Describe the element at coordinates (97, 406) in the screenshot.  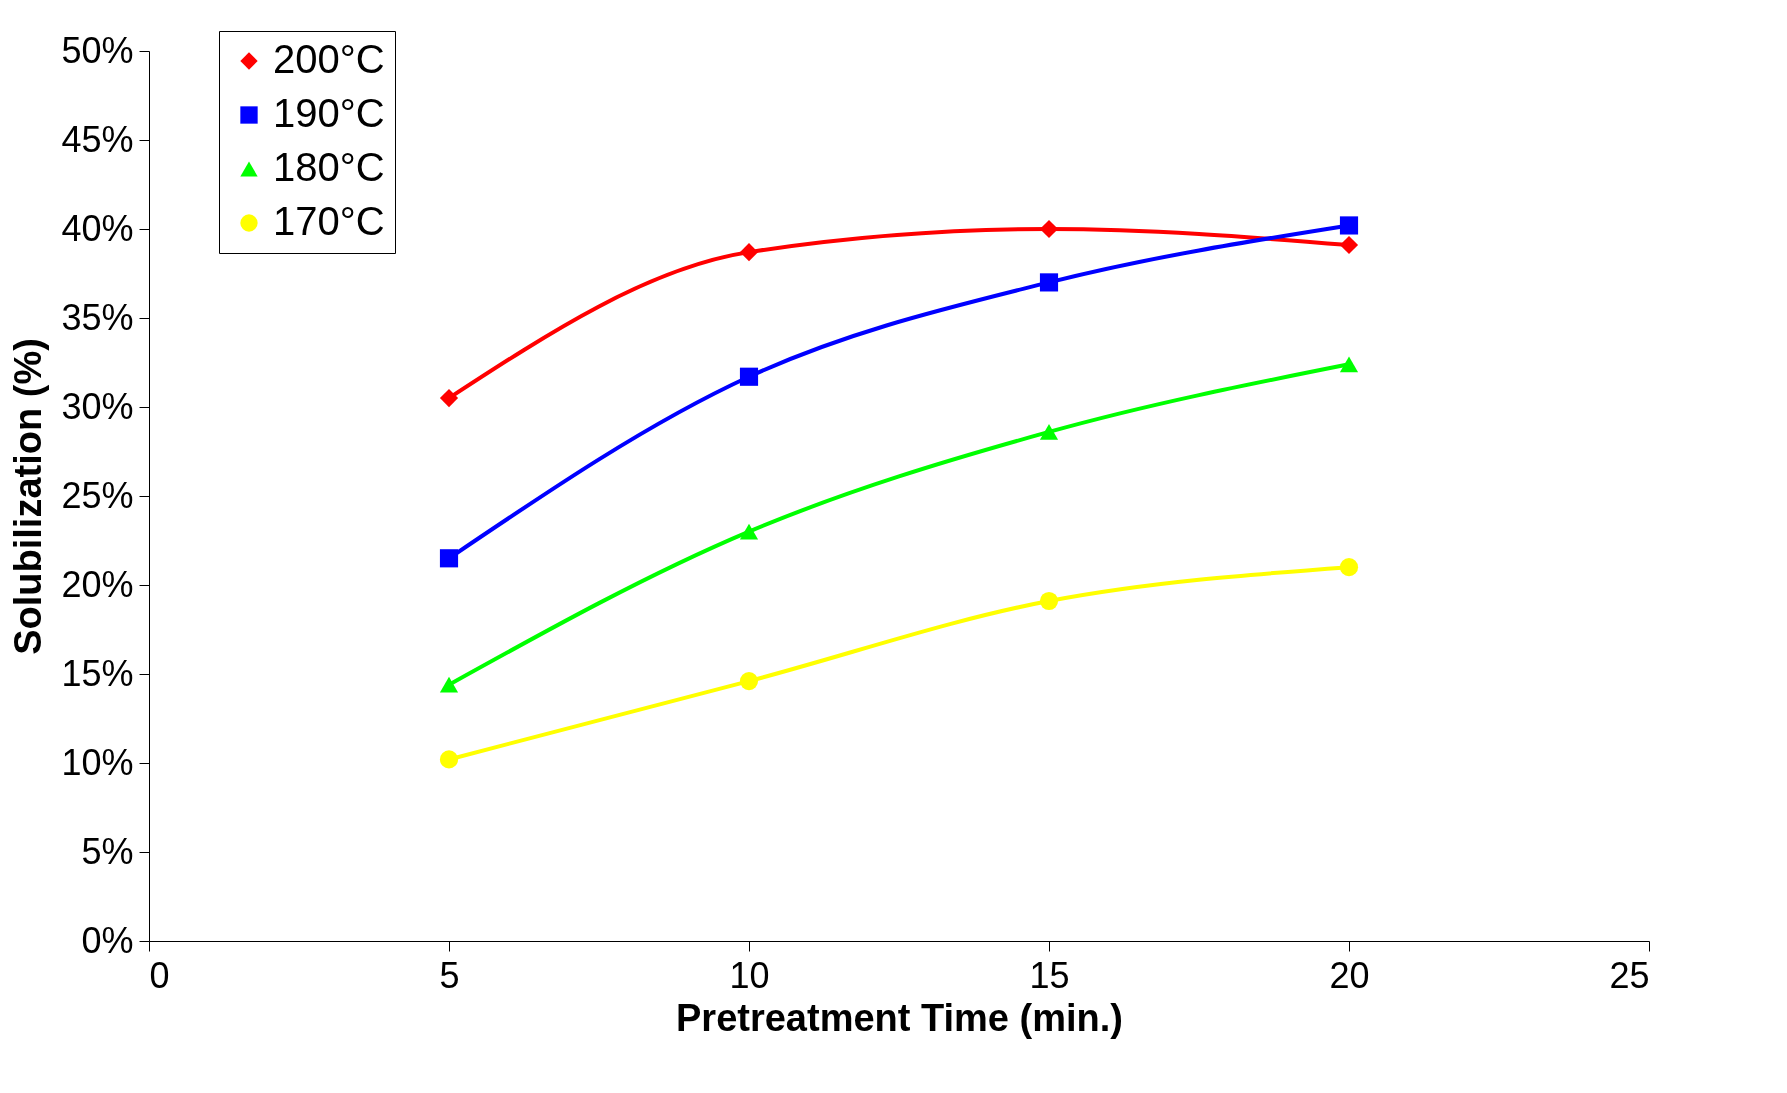
I see `y-tick-label: 30%` at that location.